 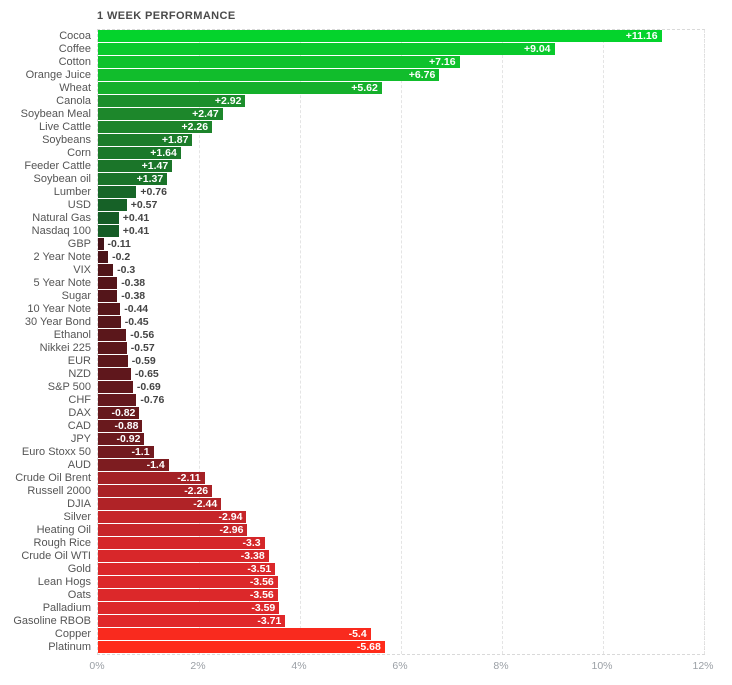 I want to click on row-label: VIX, so click(x=82, y=270).